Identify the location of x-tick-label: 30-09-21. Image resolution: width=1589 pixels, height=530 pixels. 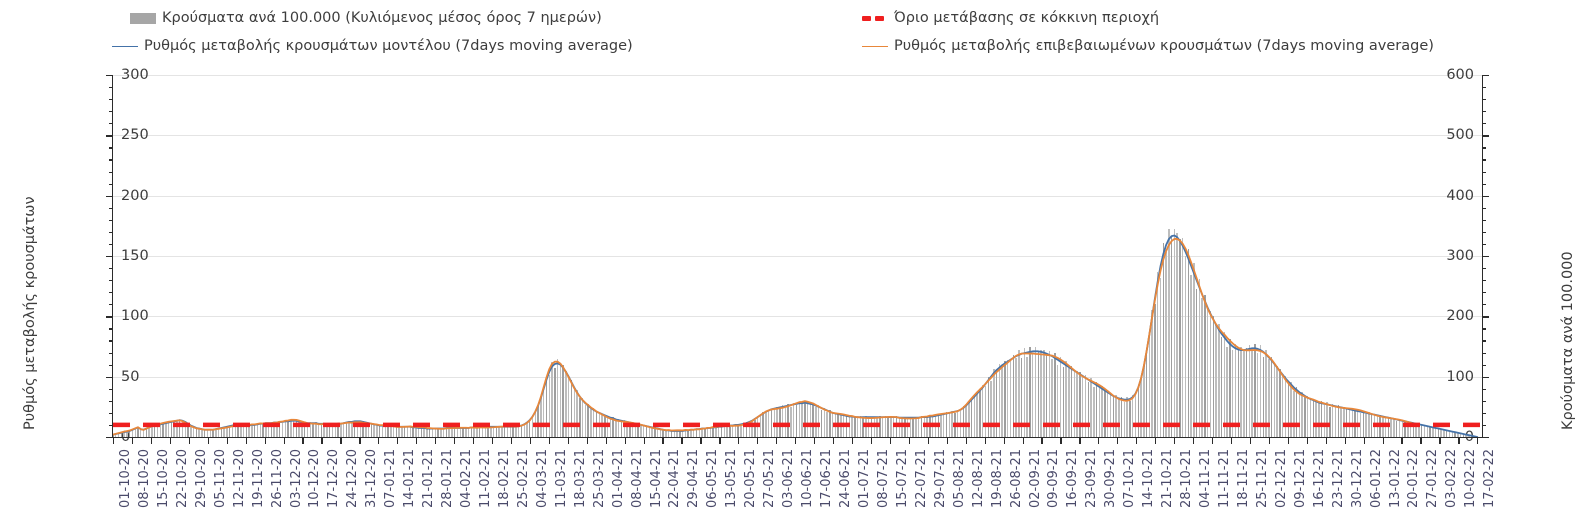
(1111, 479).